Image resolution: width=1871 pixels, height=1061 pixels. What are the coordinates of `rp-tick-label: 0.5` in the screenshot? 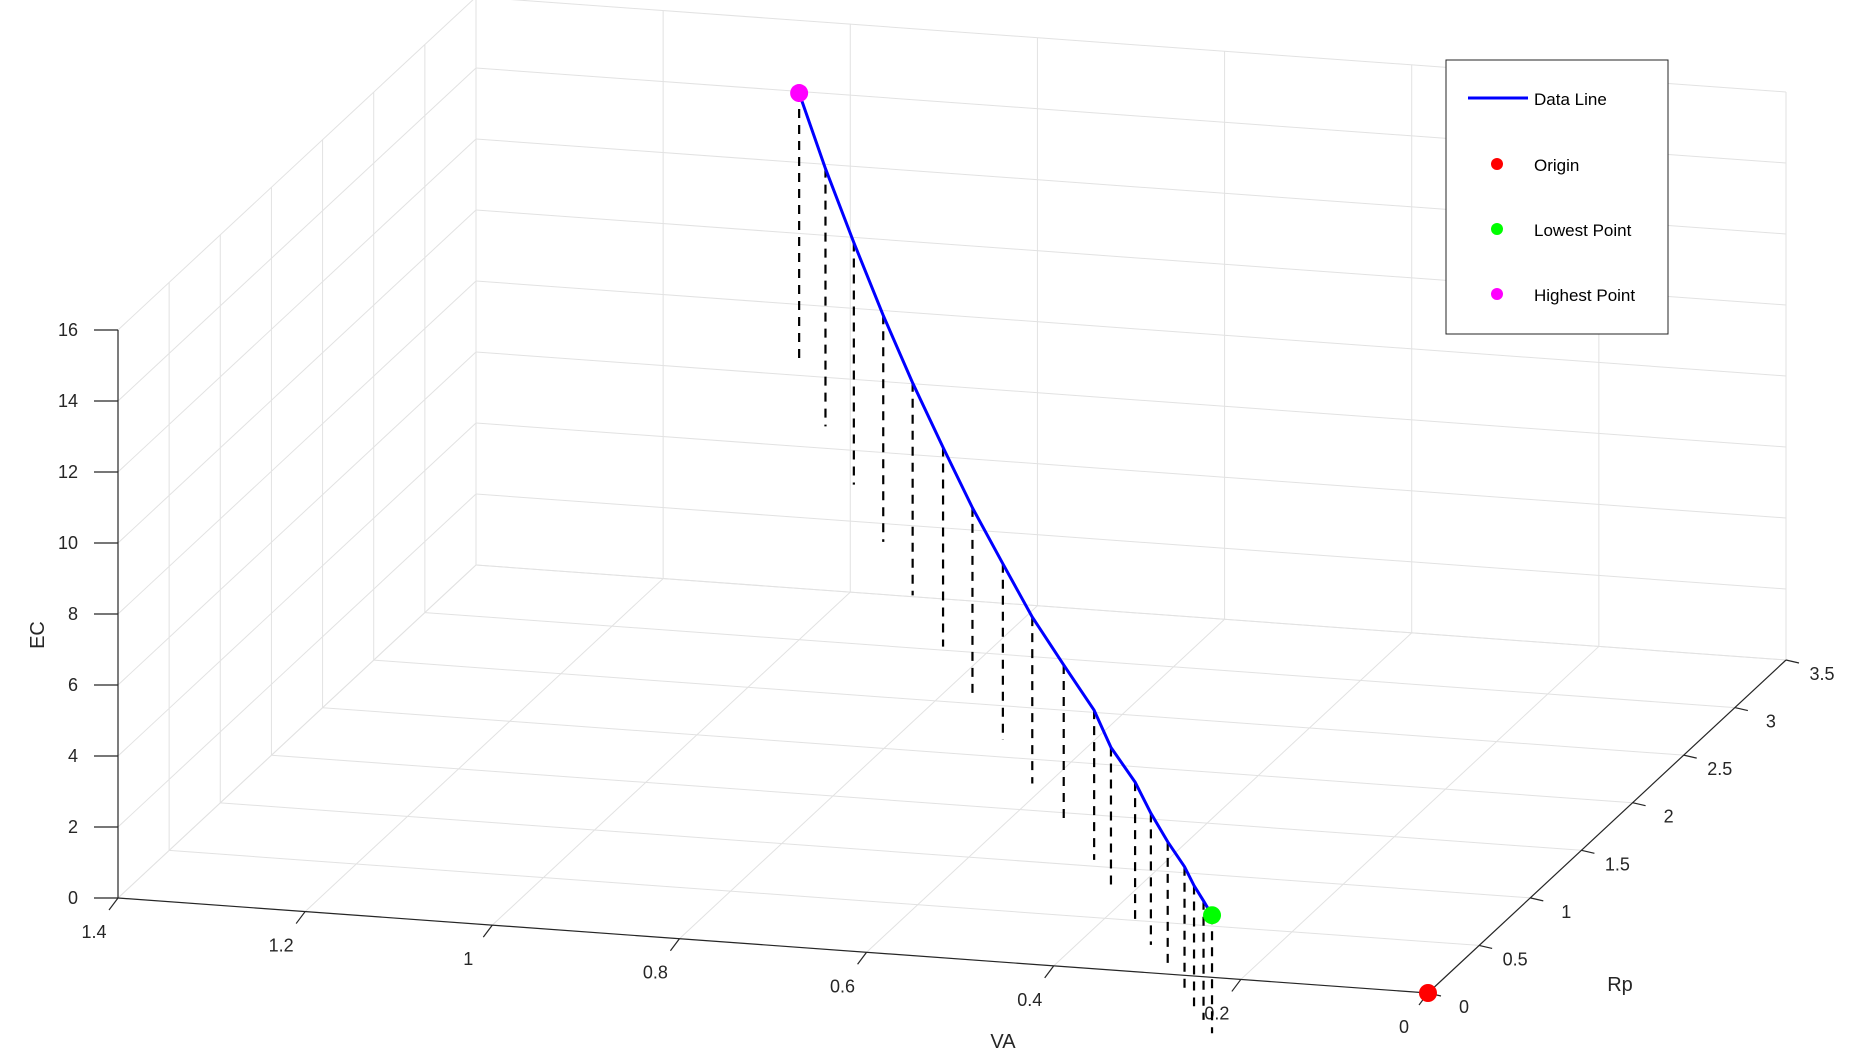 It's located at (1515, 959).